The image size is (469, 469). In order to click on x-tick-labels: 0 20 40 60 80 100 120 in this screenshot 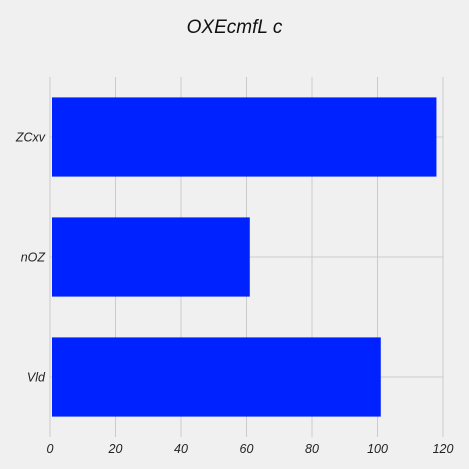, I will do `click(250, 449)`.